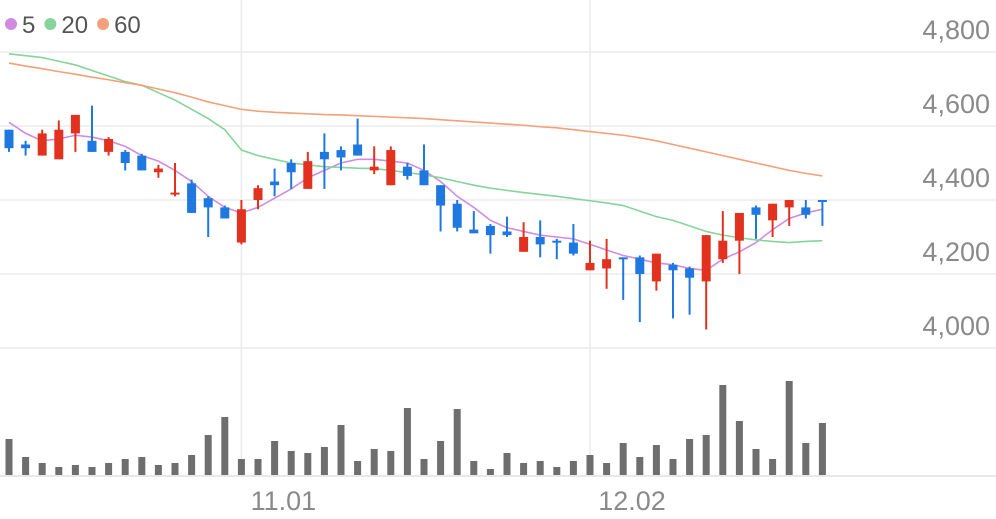  I want to click on legend-label: 5, so click(28, 25).